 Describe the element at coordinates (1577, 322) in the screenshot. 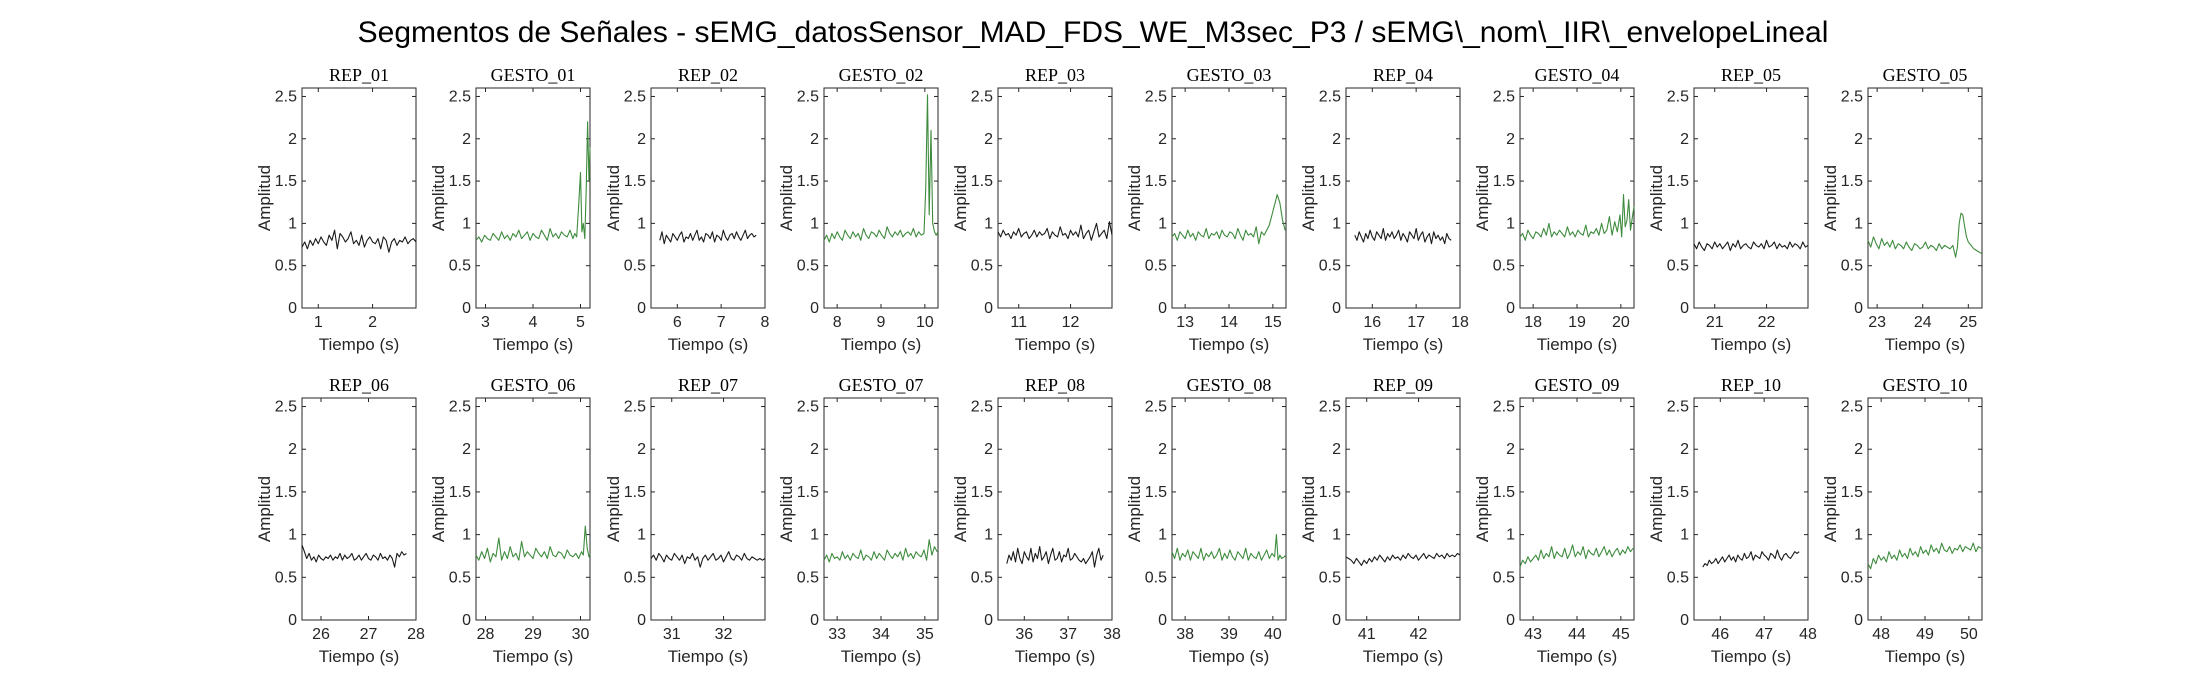

I see `x-tick-label: 19` at that location.